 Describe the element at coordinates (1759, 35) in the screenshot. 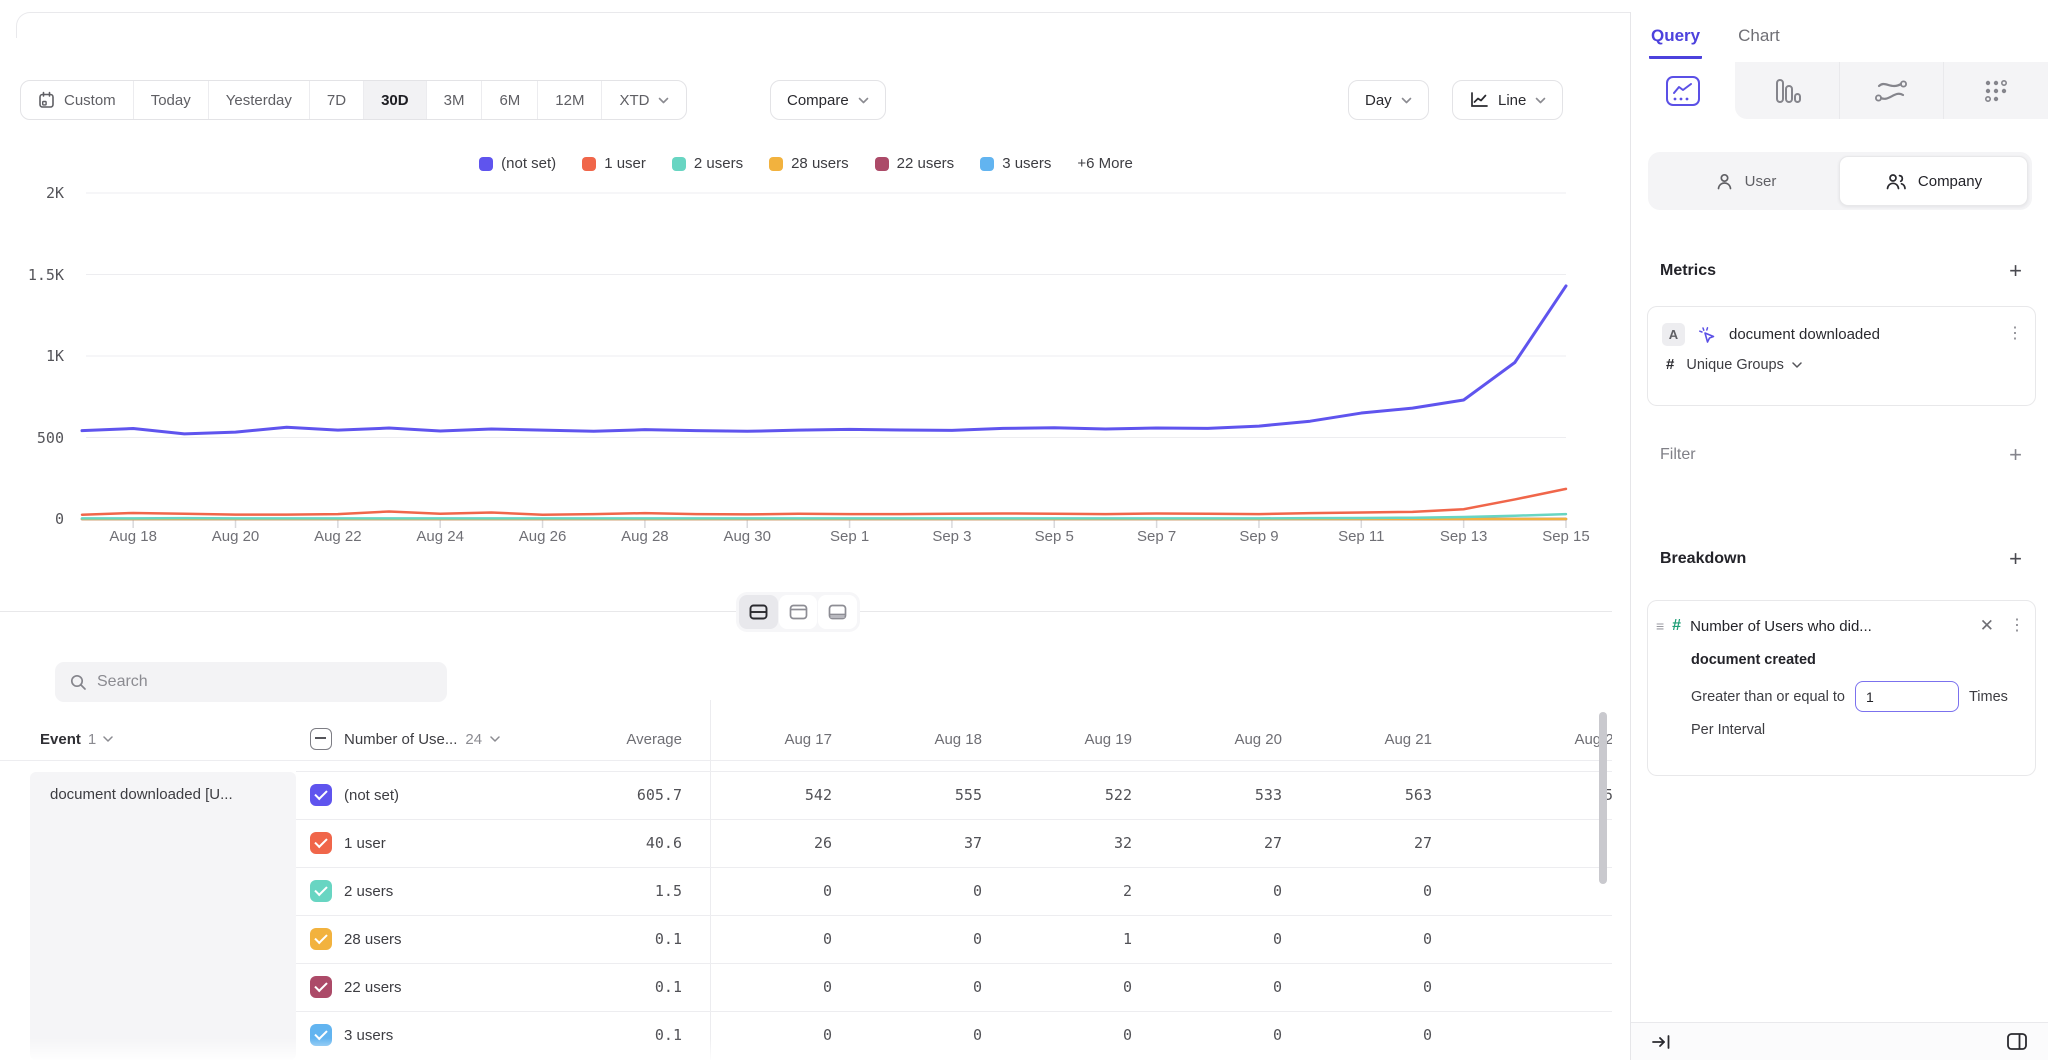

I see `tab-chart: Chart` at that location.